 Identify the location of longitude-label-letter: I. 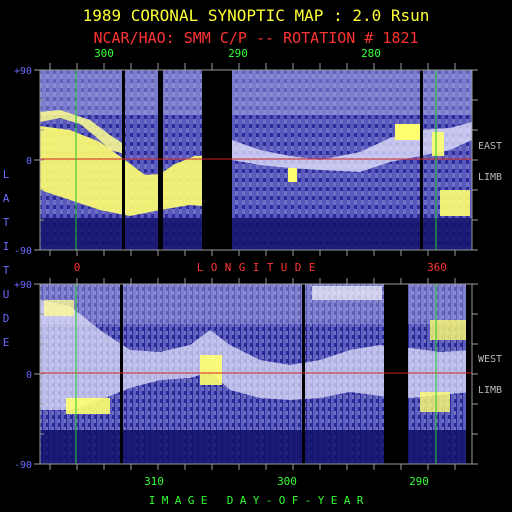
(256, 267).